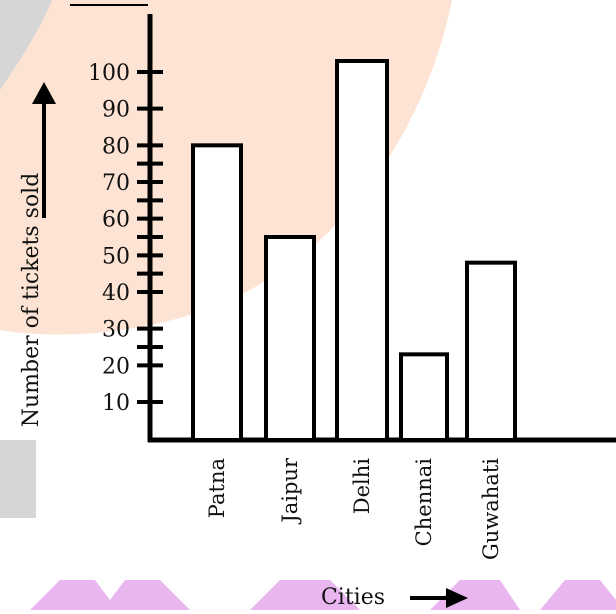 The width and height of the screenshot is (616, 614). Describe the element at coordinates (116, 146) in the screenshot. I see `y-tick-label: 80` at that location.